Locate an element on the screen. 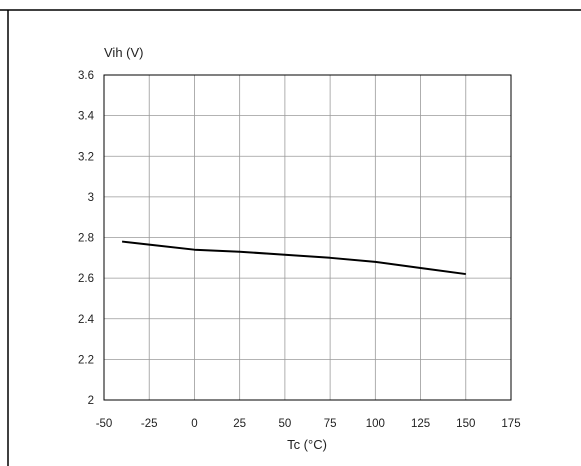  y-axis-ticks: 2 2.2 2.4 2.6 2.8 3 3.2 3.4 3.6 is located at coordinates (86, 238).